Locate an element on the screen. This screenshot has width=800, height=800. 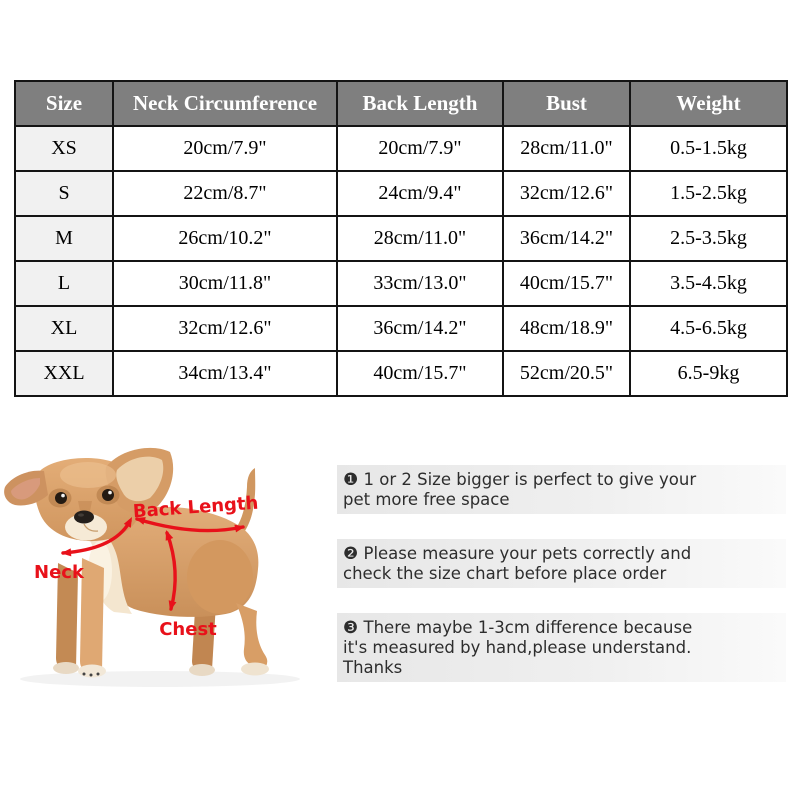
note-line: check the size chart before place order is located at coordinates (560, 574).